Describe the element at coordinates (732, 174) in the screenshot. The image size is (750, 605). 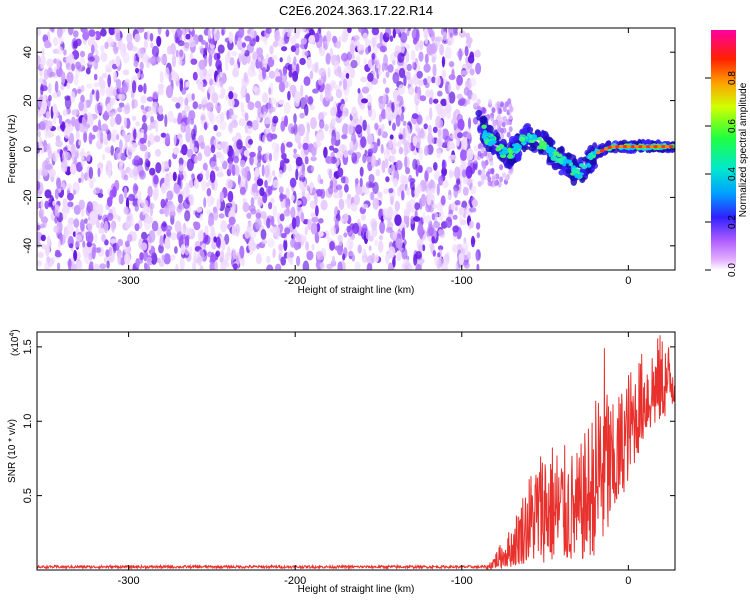
I see `colorbar-tick-label: 0.4` at that location.